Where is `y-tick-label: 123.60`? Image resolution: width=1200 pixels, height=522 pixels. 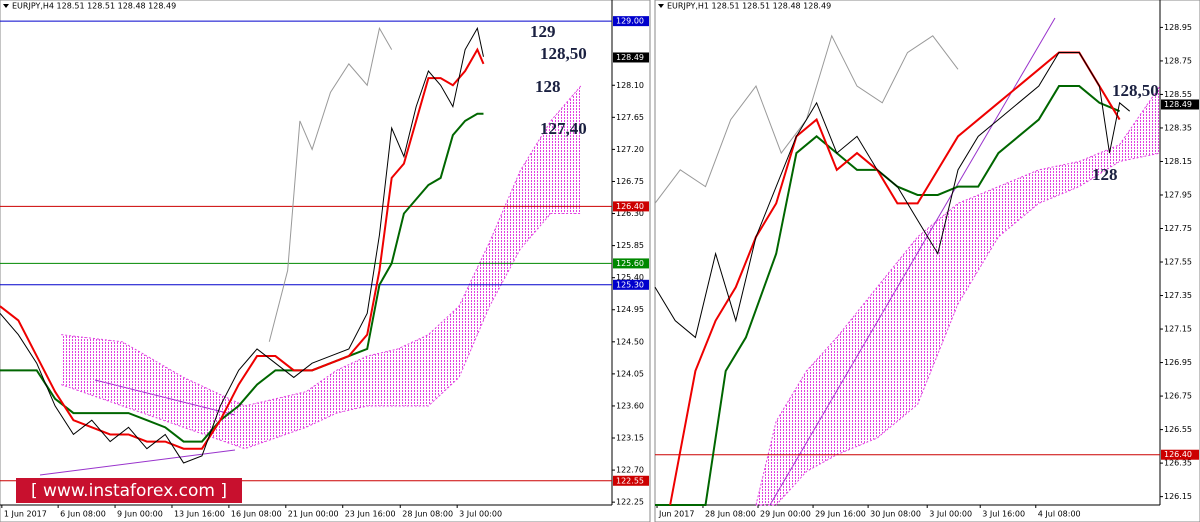
y-tick-label: 123.60 is located at coordinates (630, 405).